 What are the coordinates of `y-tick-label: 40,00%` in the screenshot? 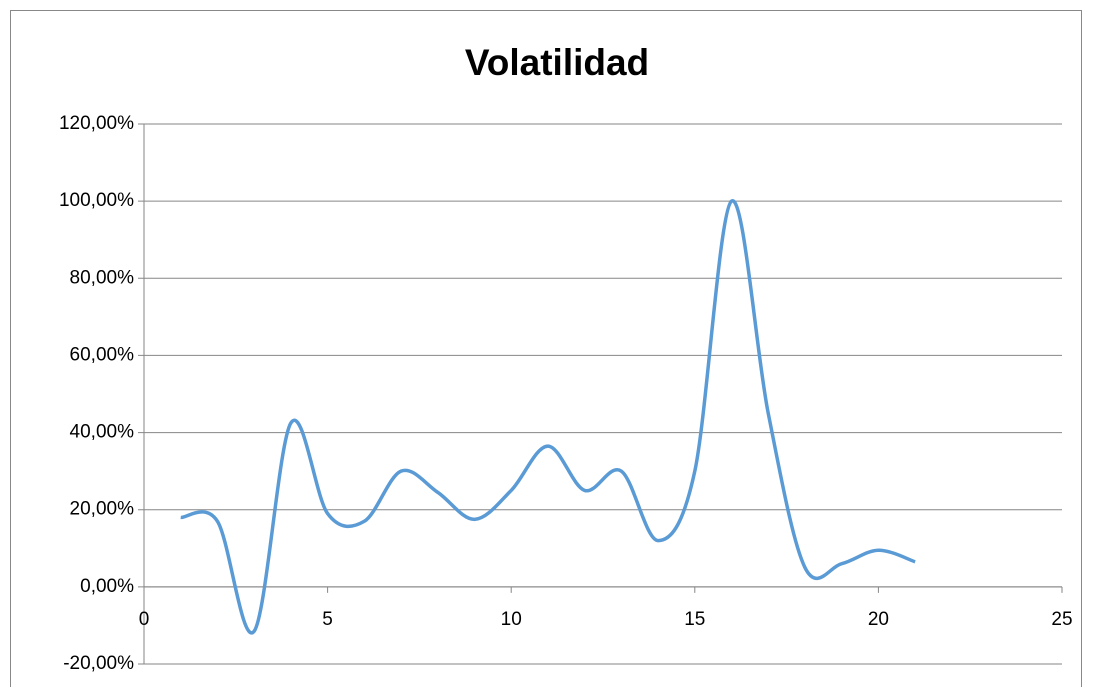 It's located at (102, 432).